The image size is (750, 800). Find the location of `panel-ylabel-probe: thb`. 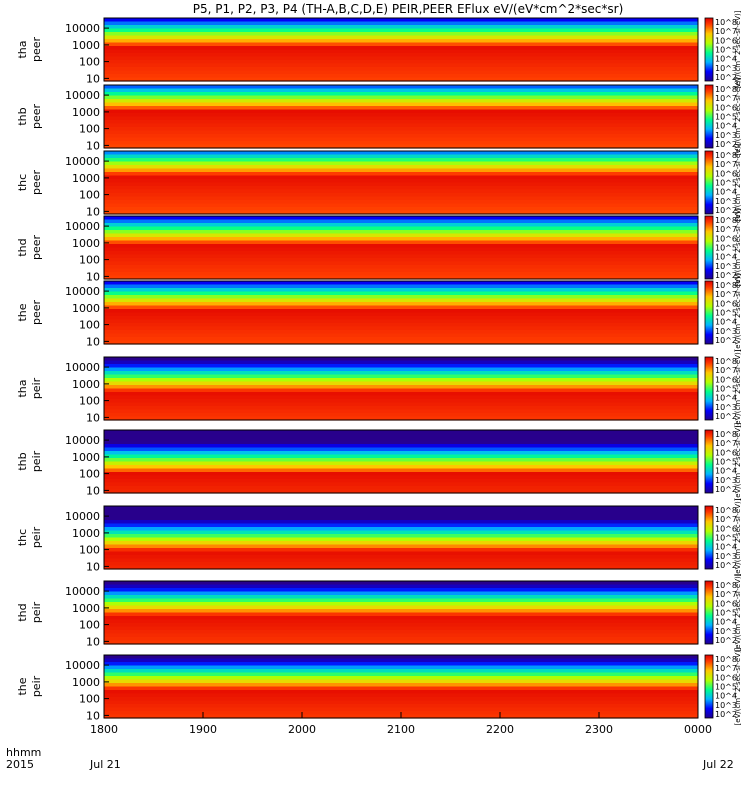

panel-ylabel-probe: thb is located at coordinates (22, 461).